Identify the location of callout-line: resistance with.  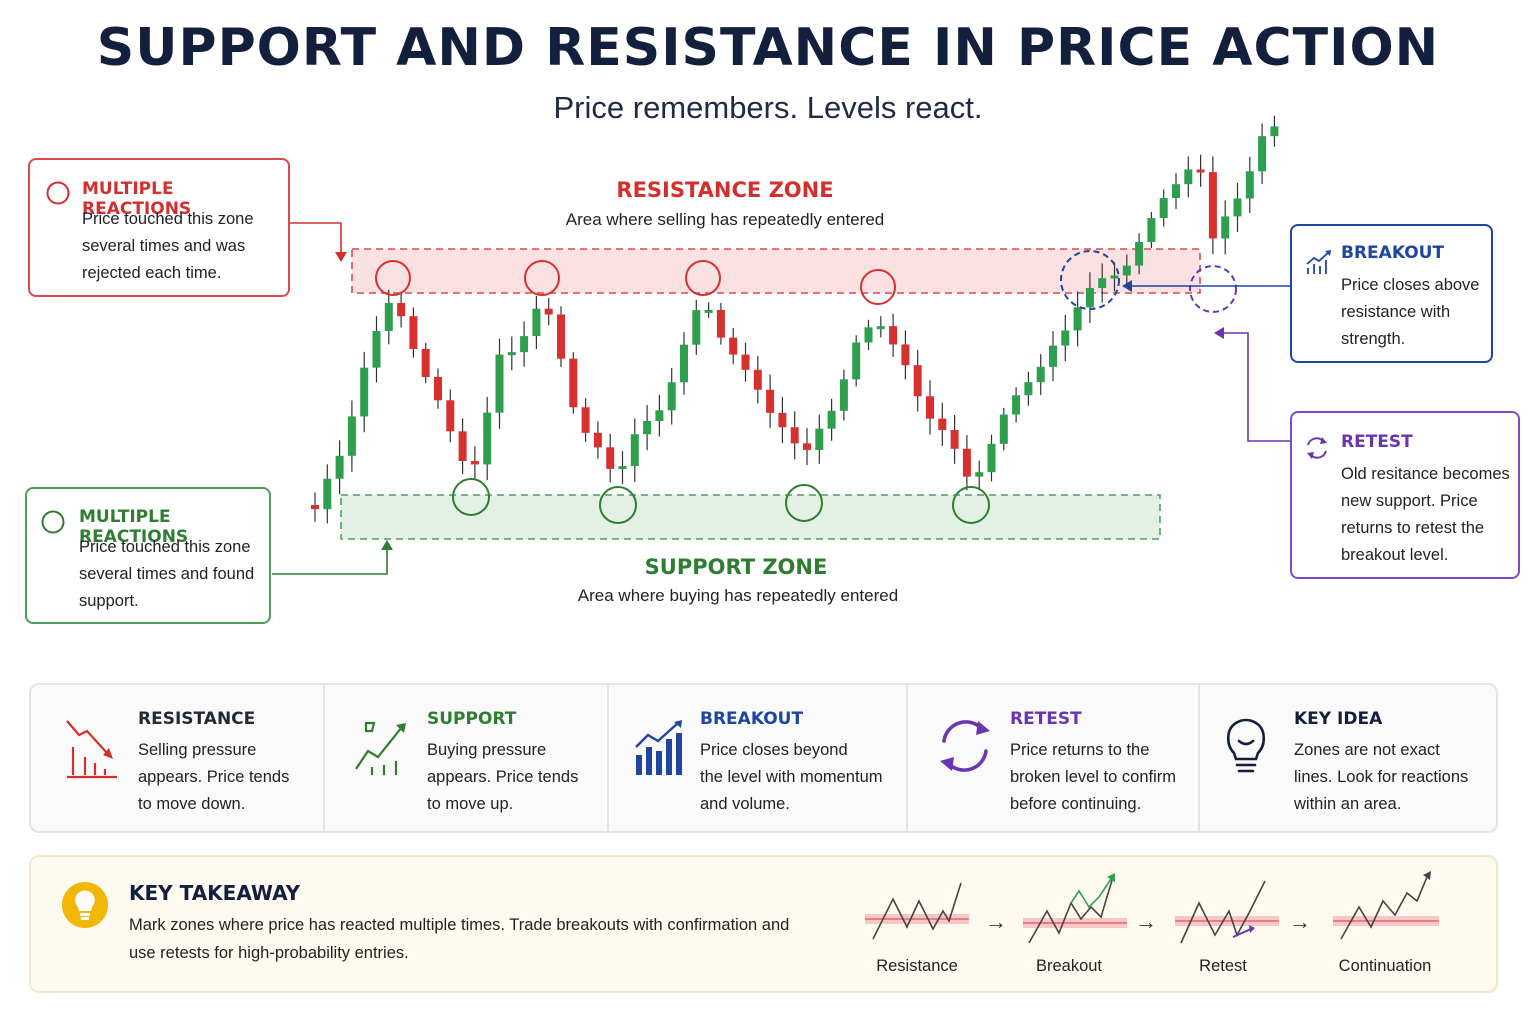
(1396, 312).